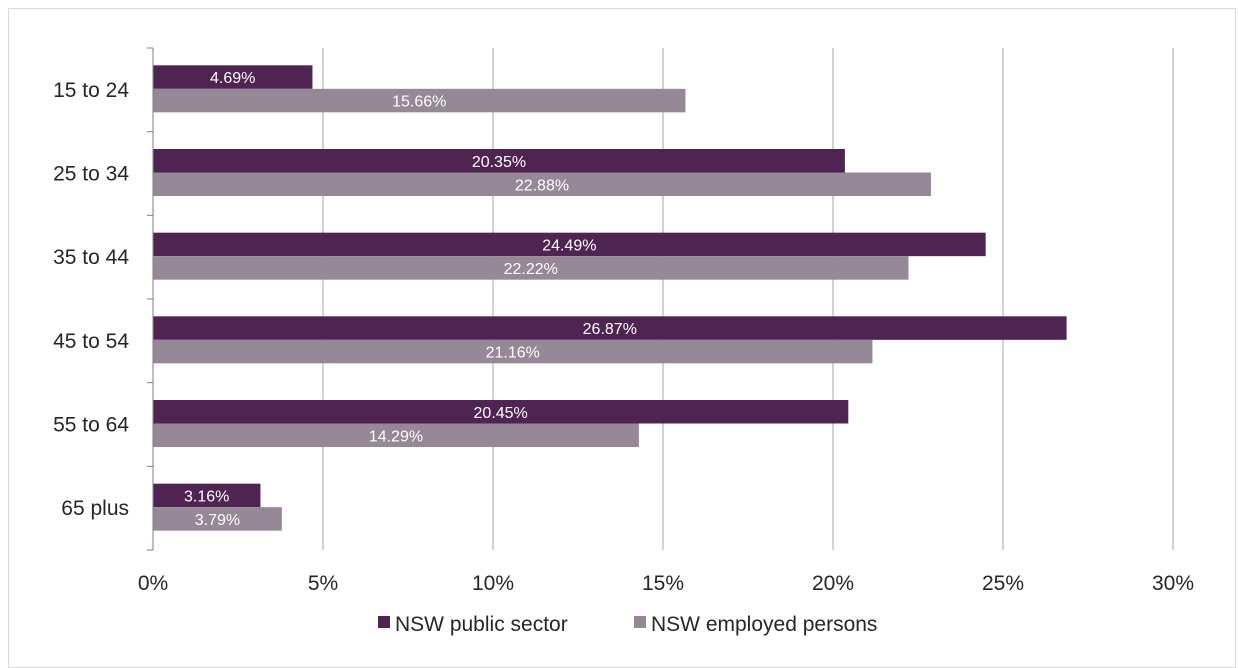 The height and width of the screenshot is (668, 1238). I want to click on x-tick-label: 0%, so click(153, 583).